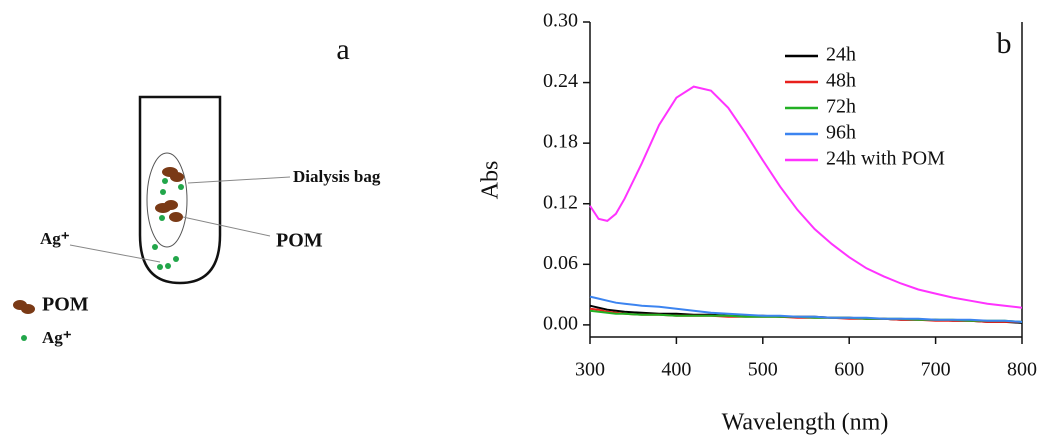  What do you see at coordinates (337, 176) in the screenshot?
I see `dialysis-label: Dialysis bag` at bounding box center [337, 176].